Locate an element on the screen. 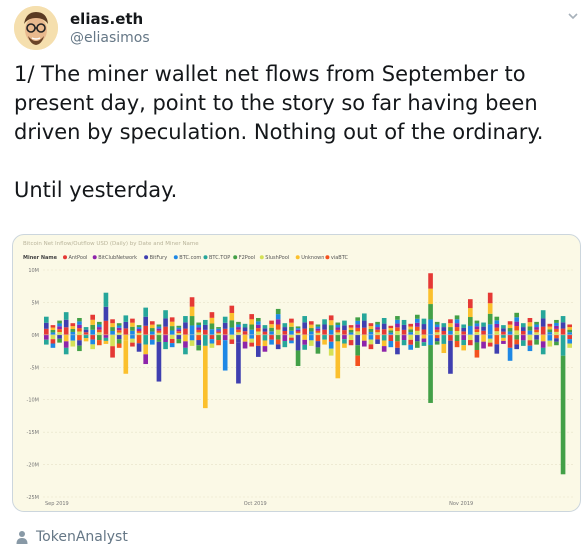 The width and height of the screenshot is (587, 550). y-tick-label: 10M is located at coordinates (33, 271).